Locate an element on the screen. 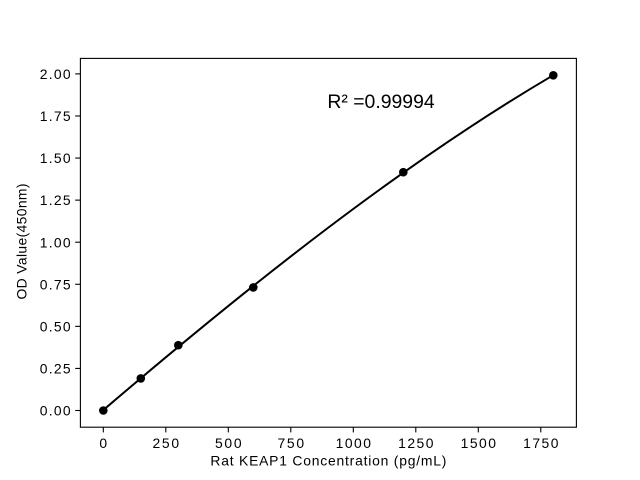 This screenshot has height=480, width=640. svg-text: OD Value(450nm) is located at coordinates (22, 242).